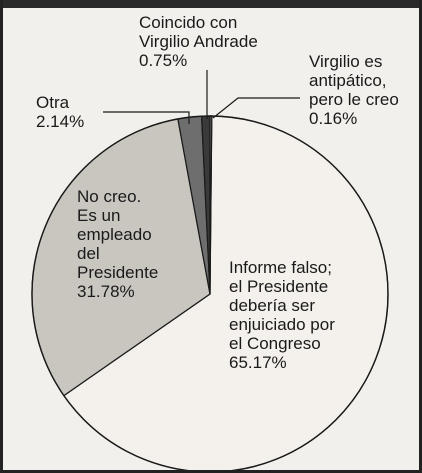 This screenshot has height=473, width=422. I want to click on slice-label-line: Virgilio Andrade, so click(198, 41).